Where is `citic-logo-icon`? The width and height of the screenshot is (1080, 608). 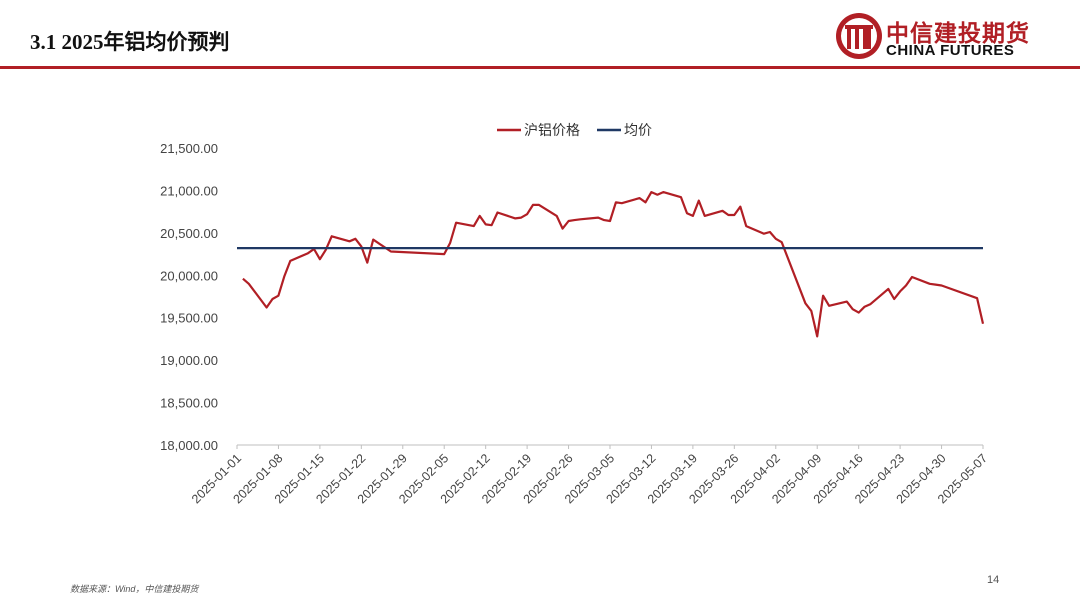 citic-logo-icon is located at coordinates (859, 36).